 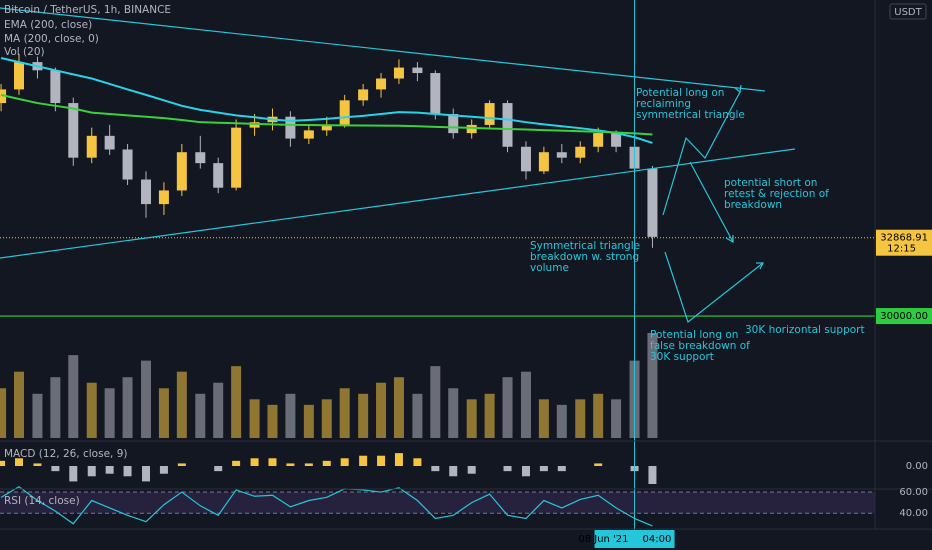 I want to click on currency: USDT, so click(x=908, y=12).